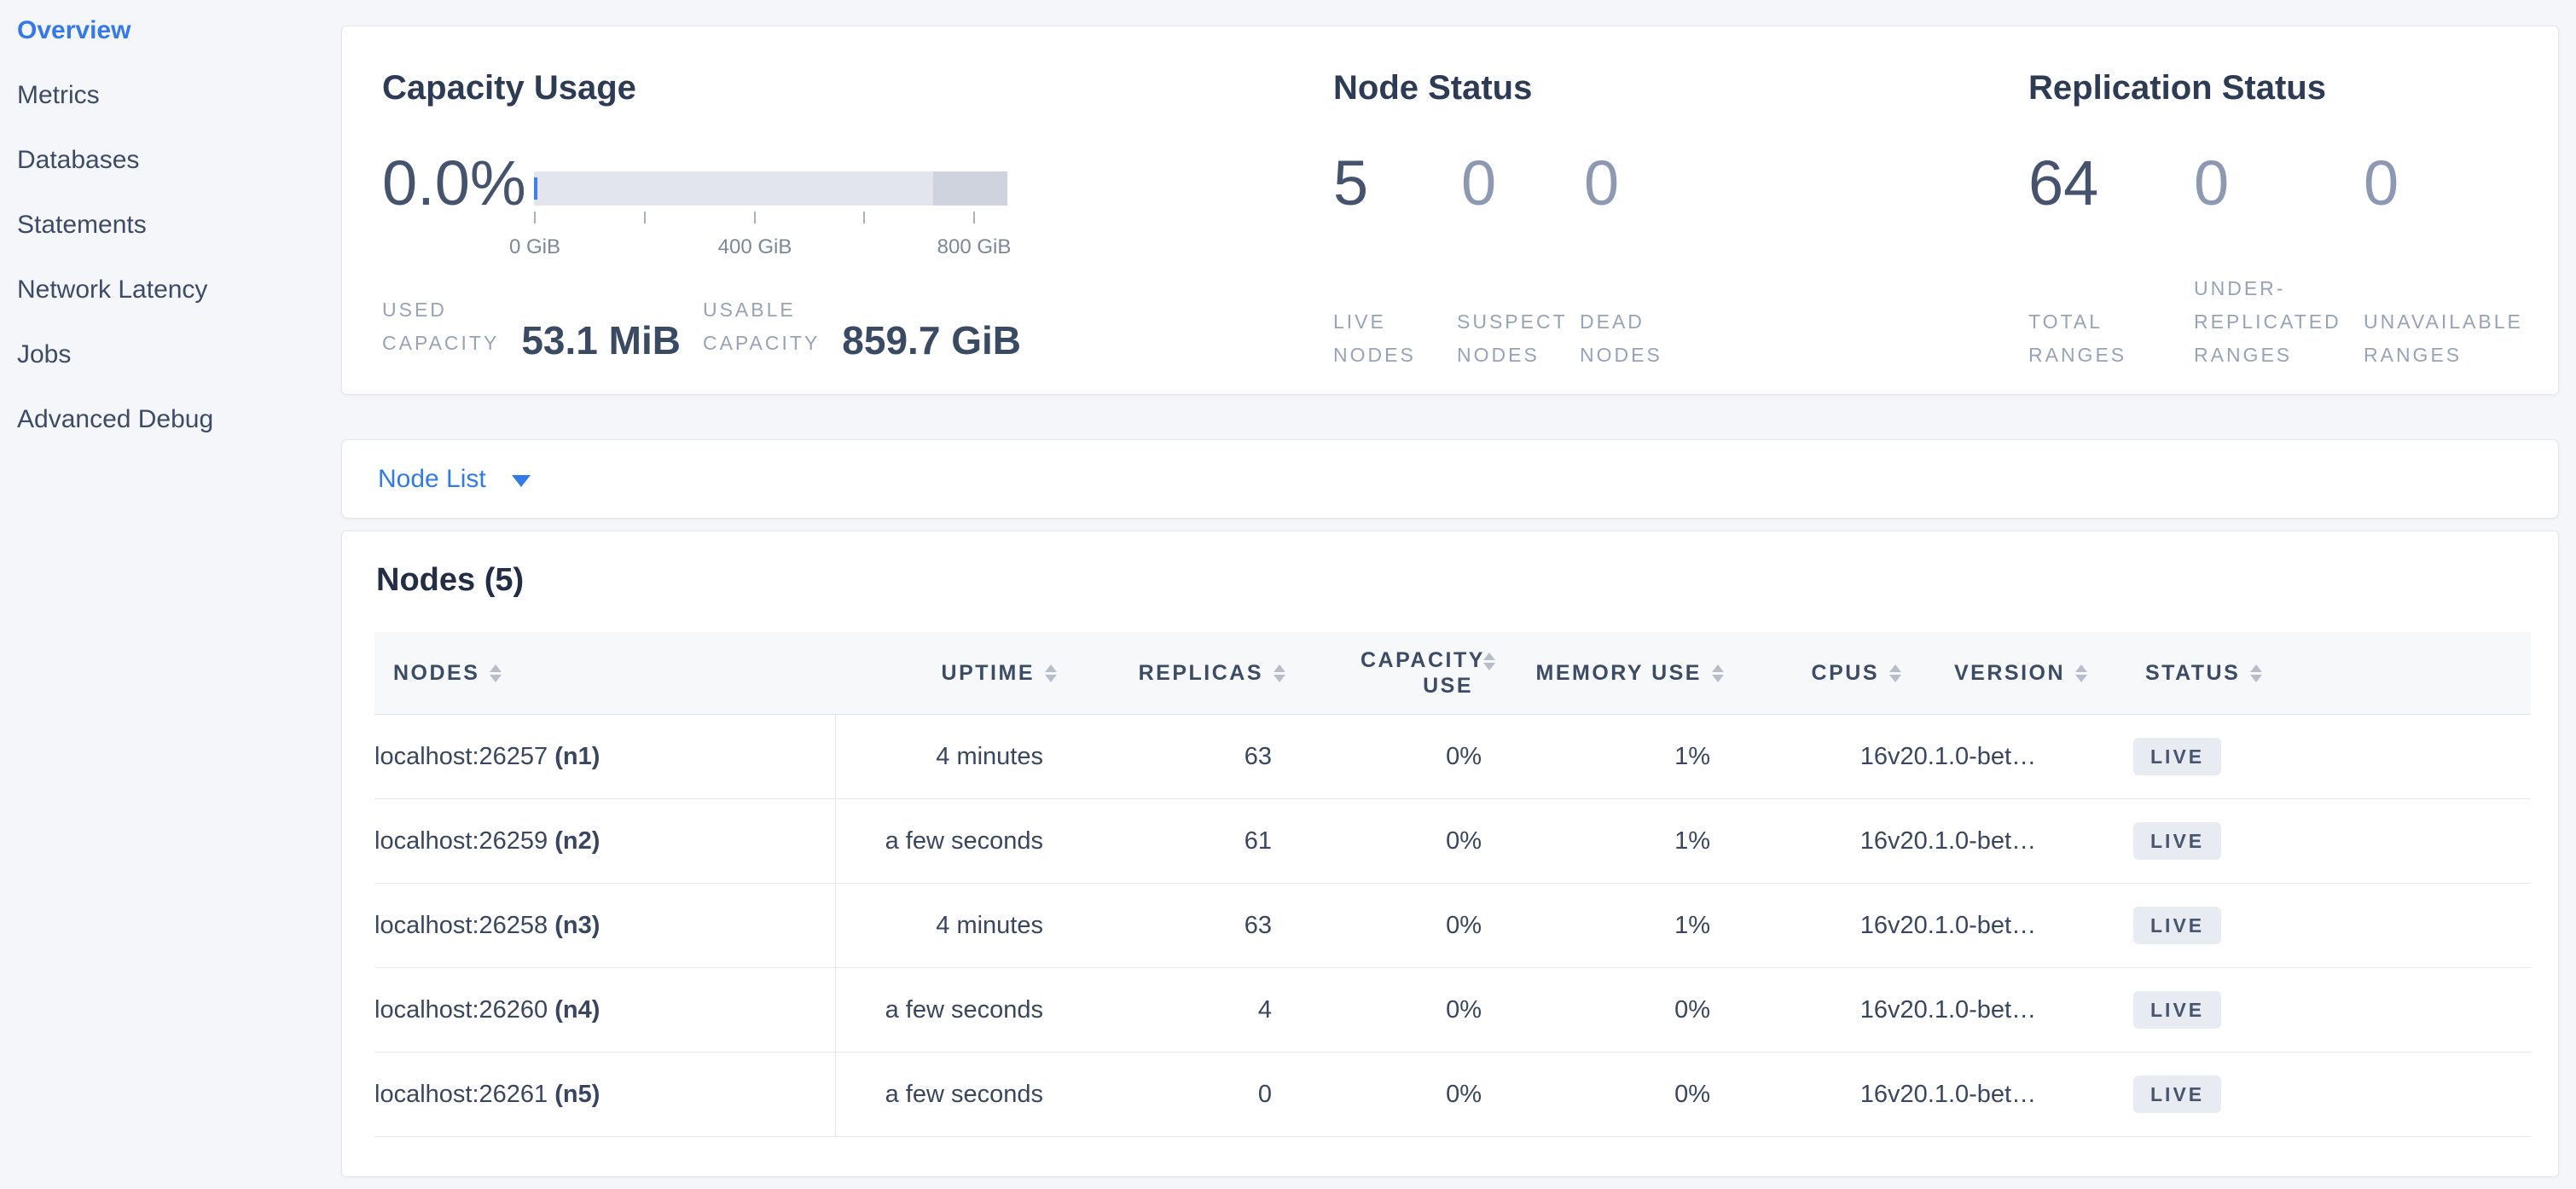  Describe the element at coordinates (577, 1094) in the screenshot. I see `node-id: (n5)` at that location.